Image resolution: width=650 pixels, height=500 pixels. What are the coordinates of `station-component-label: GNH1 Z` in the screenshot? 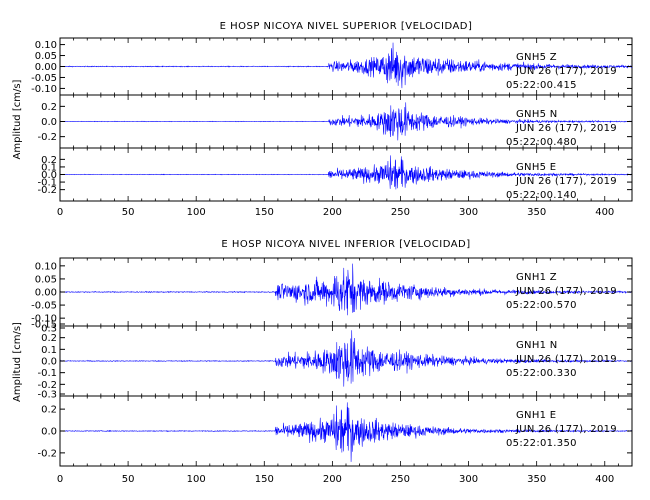 It's located at (536, 277).